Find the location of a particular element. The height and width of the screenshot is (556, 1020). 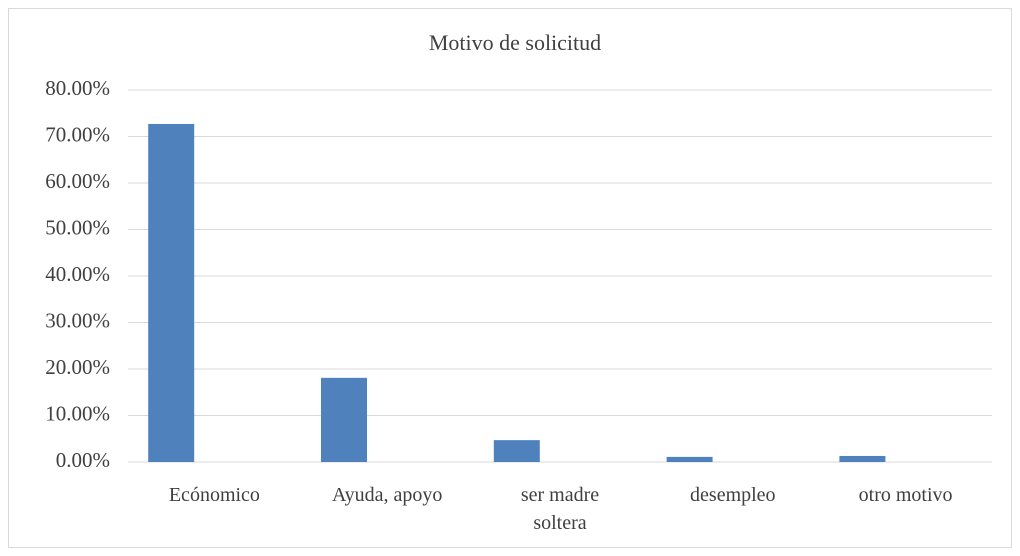

x-tick-label: ser madre soltera is located at coordinates (560, 509).